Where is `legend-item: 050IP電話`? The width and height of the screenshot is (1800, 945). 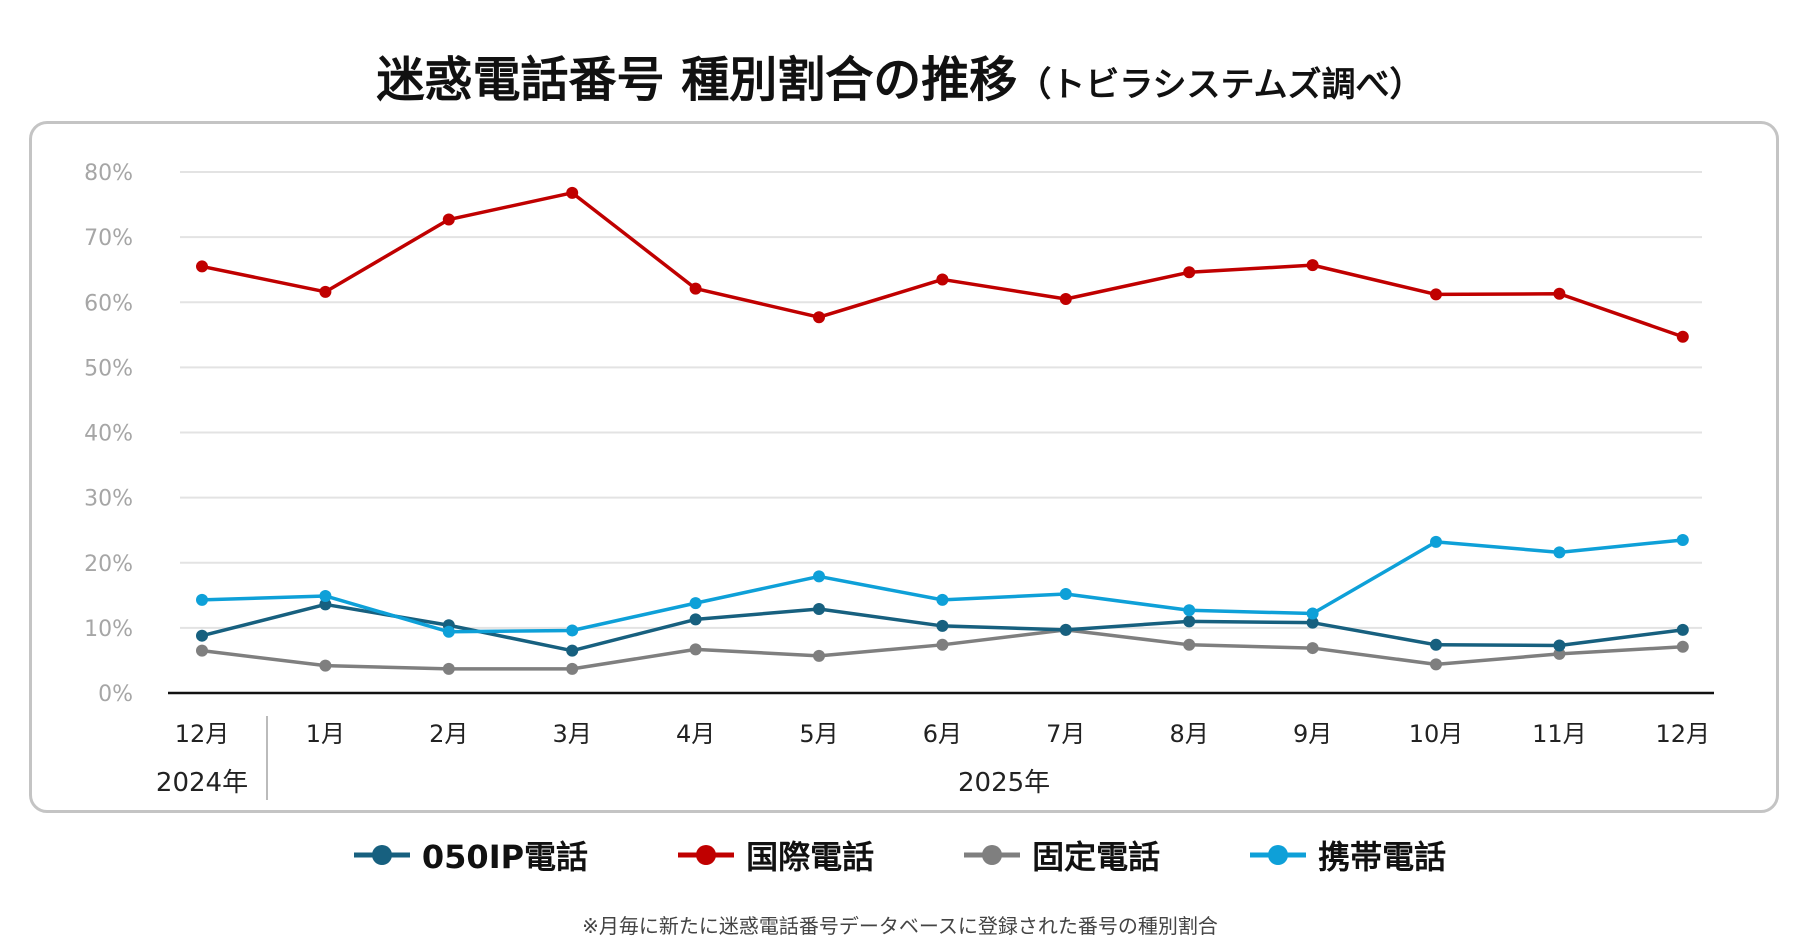 legend-item: 050IP電話 is located at coordinates (471, 855).